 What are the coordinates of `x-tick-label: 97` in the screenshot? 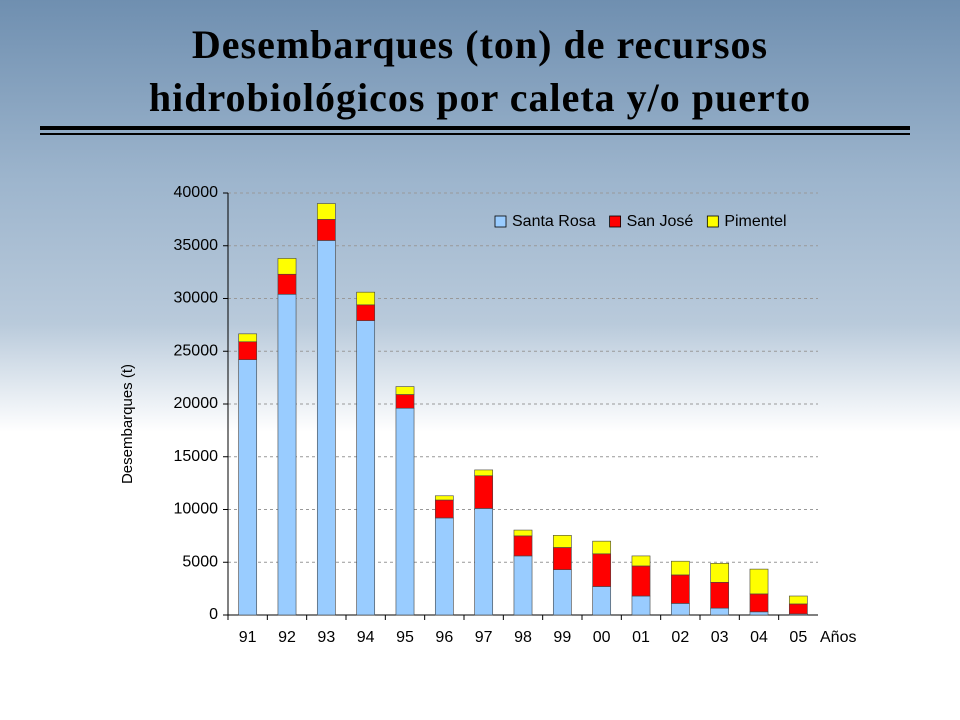 It's located at (484, 637).